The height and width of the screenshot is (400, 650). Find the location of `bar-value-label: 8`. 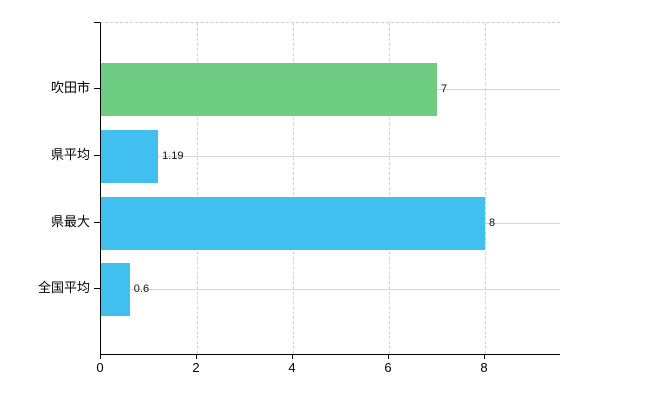

bar-value-label: 8 is located at coordinates (492, 223).